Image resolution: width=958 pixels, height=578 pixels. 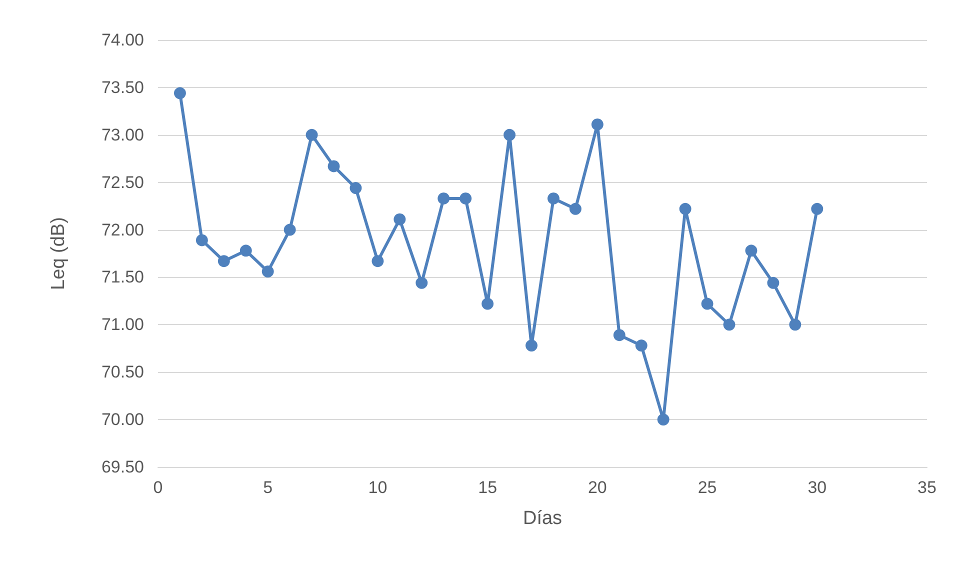 I want to click on y-tick-label: 69.50, so click(x=122, y=467).